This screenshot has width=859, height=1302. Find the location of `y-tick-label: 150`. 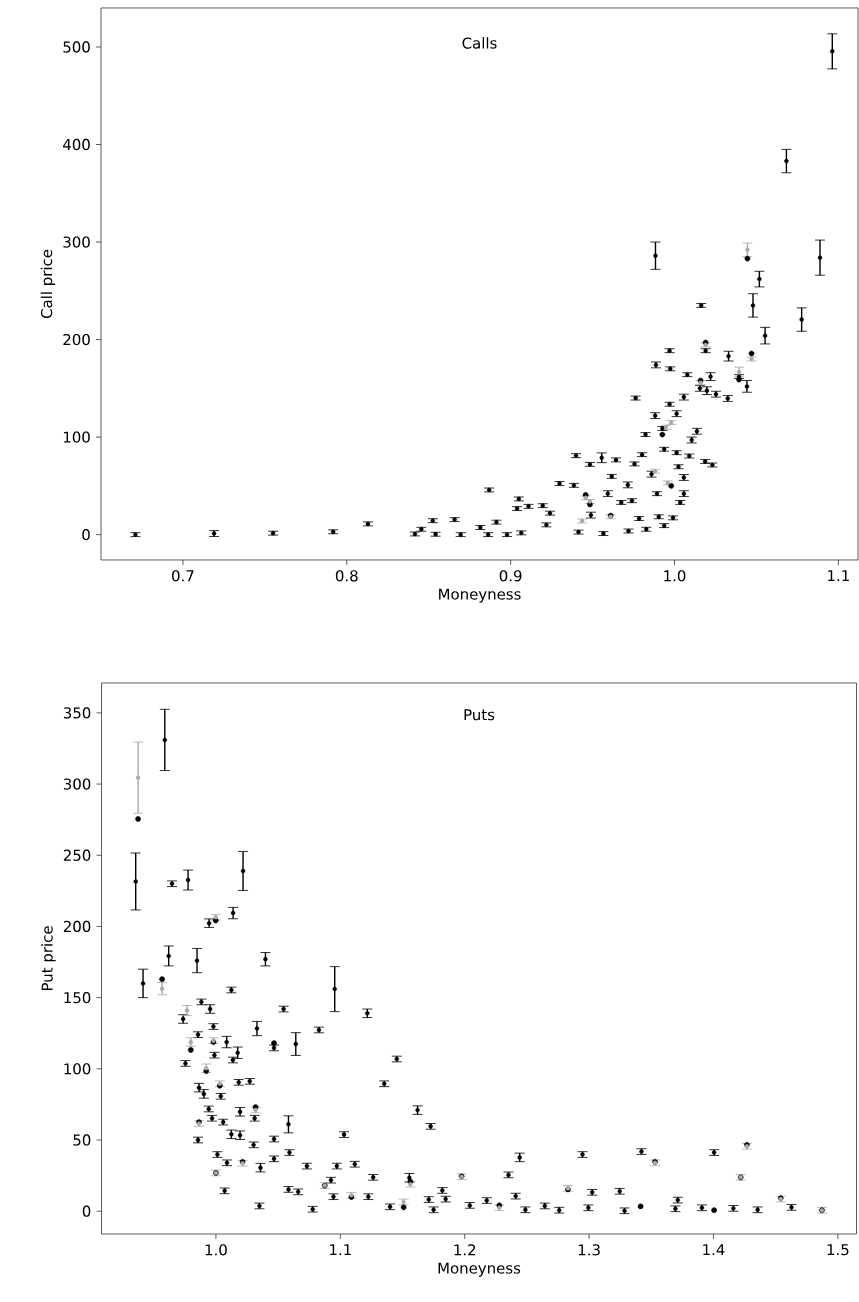

y-tick-label: 150 is located at coordinates (77, 997).